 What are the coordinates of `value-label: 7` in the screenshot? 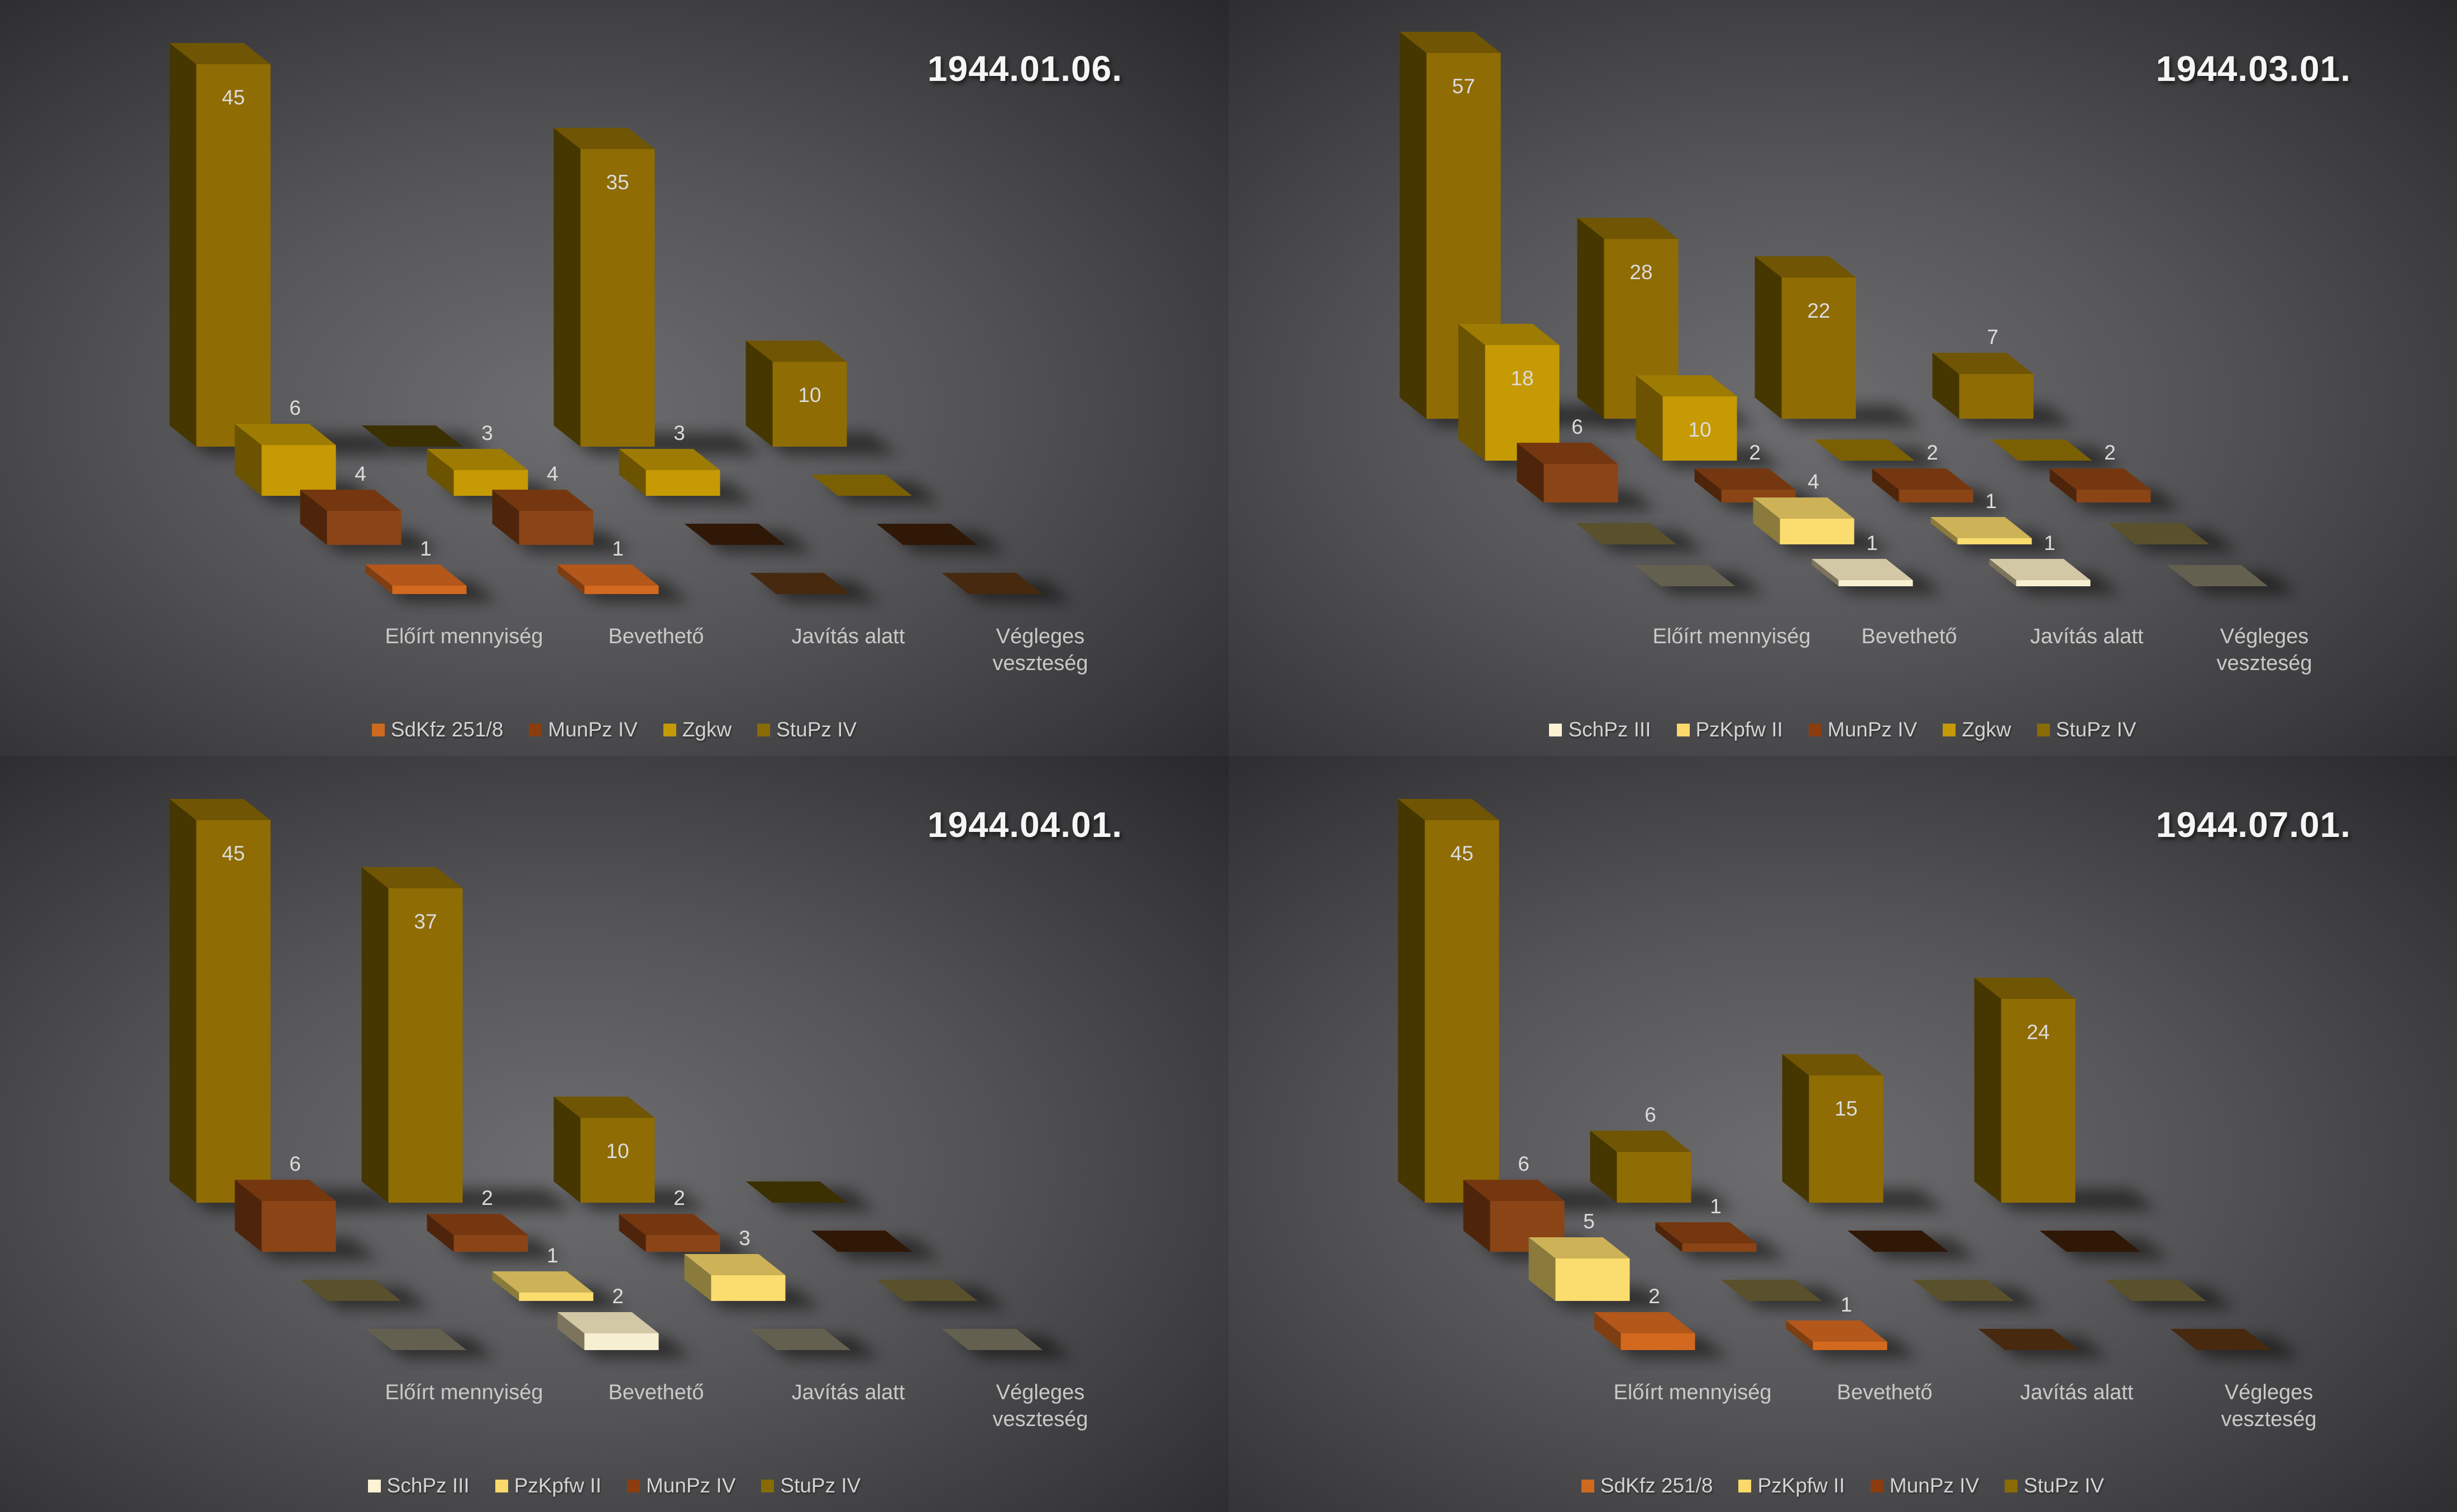 It's located at (1993, 337).